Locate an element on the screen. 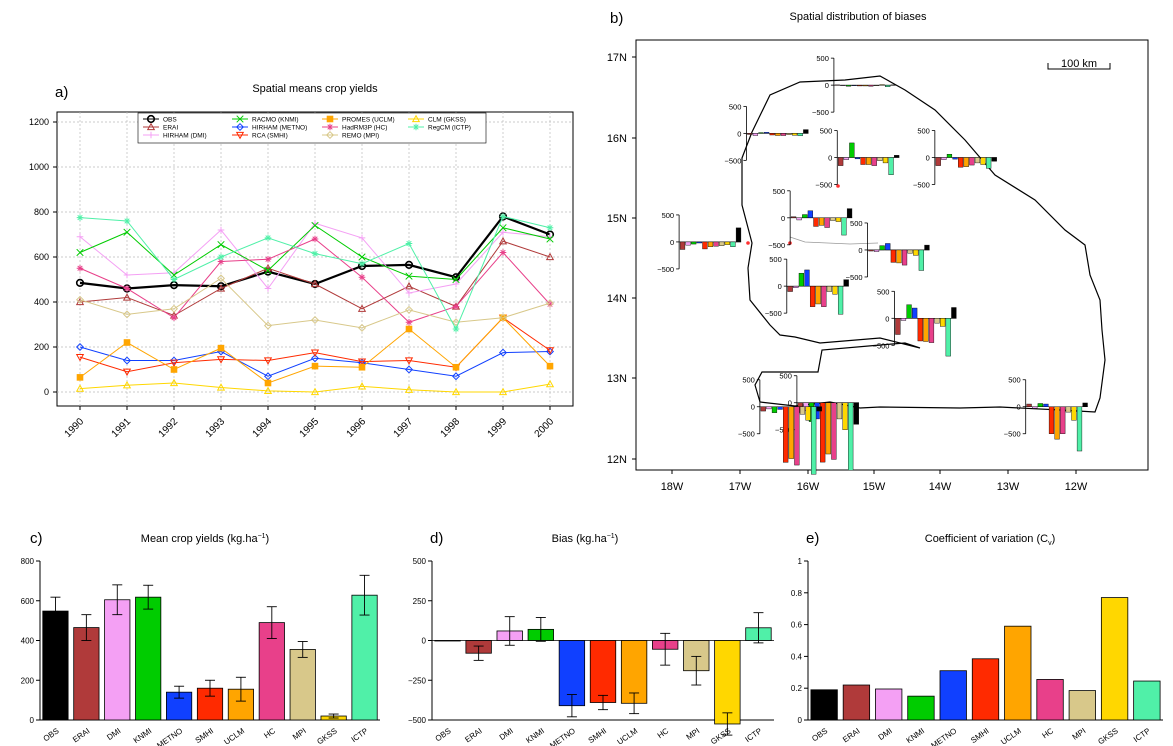  panel-d-title: Bias (kg.ha−1) is located at coordinates (585, 539).